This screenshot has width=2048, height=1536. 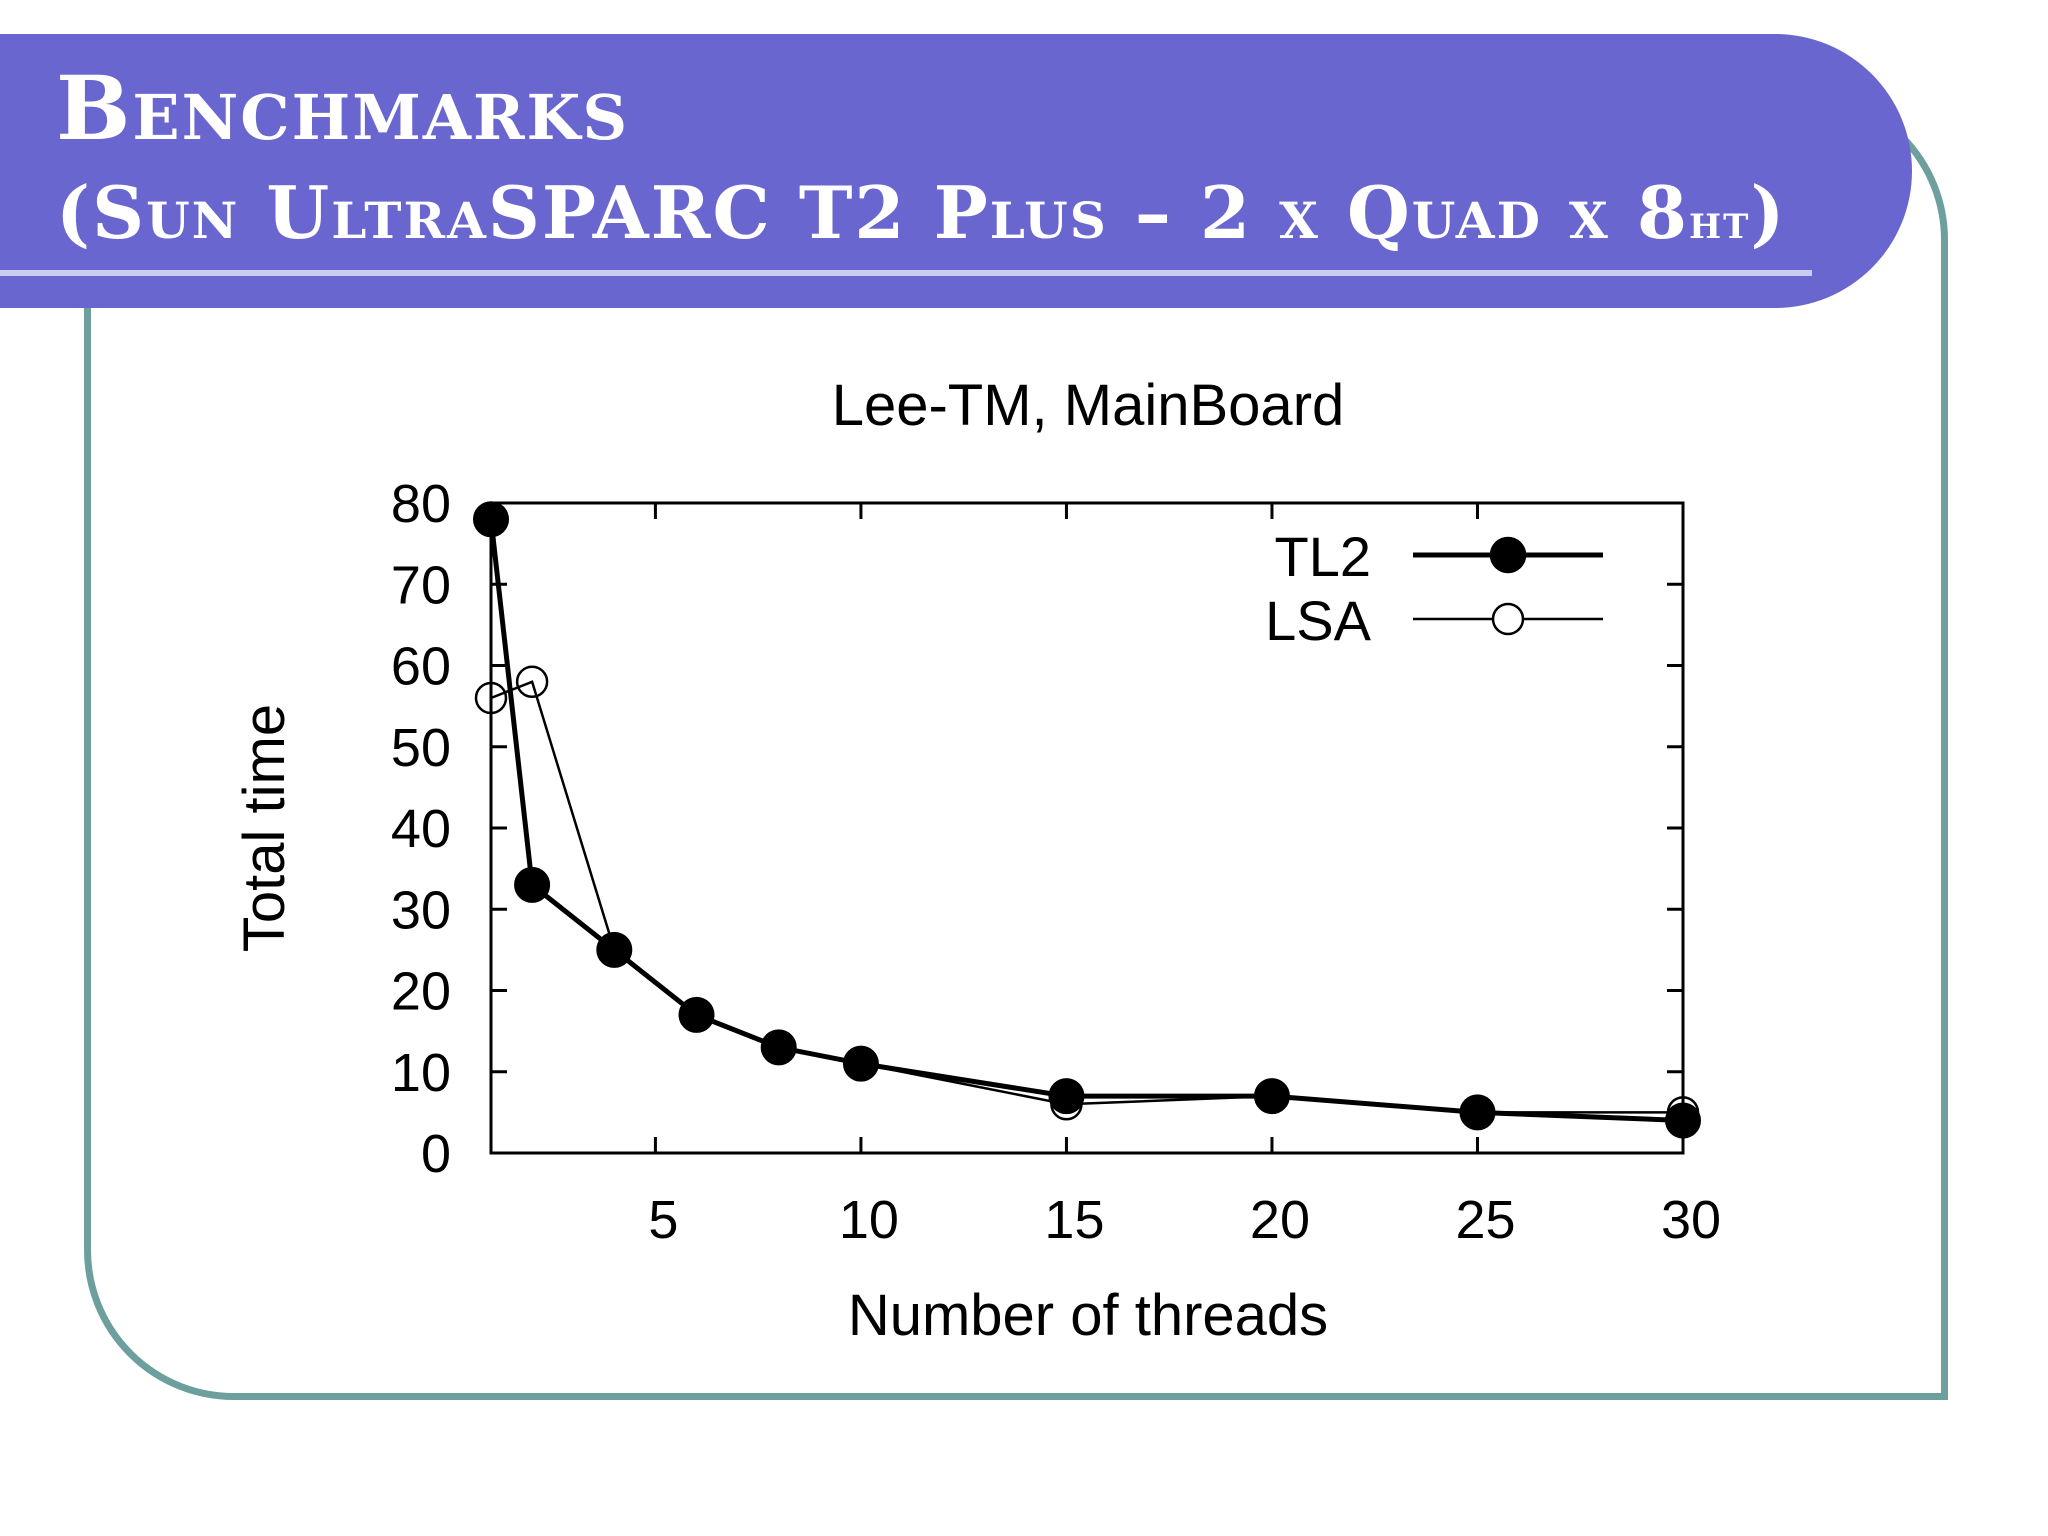 I want to click on legend-marker-tl2, so click(x=1508, y=555).